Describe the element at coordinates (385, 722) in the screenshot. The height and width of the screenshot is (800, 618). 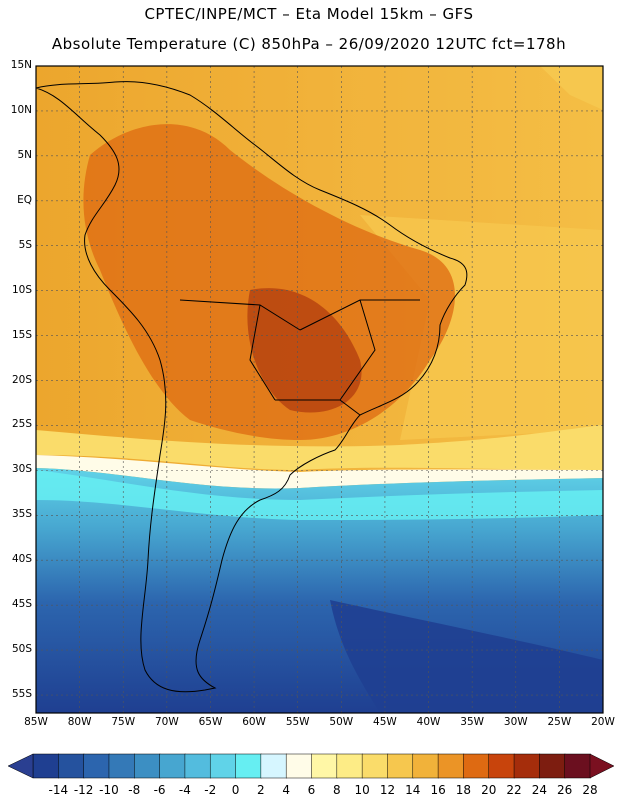
I see `longitude-label: 45W` at that location.